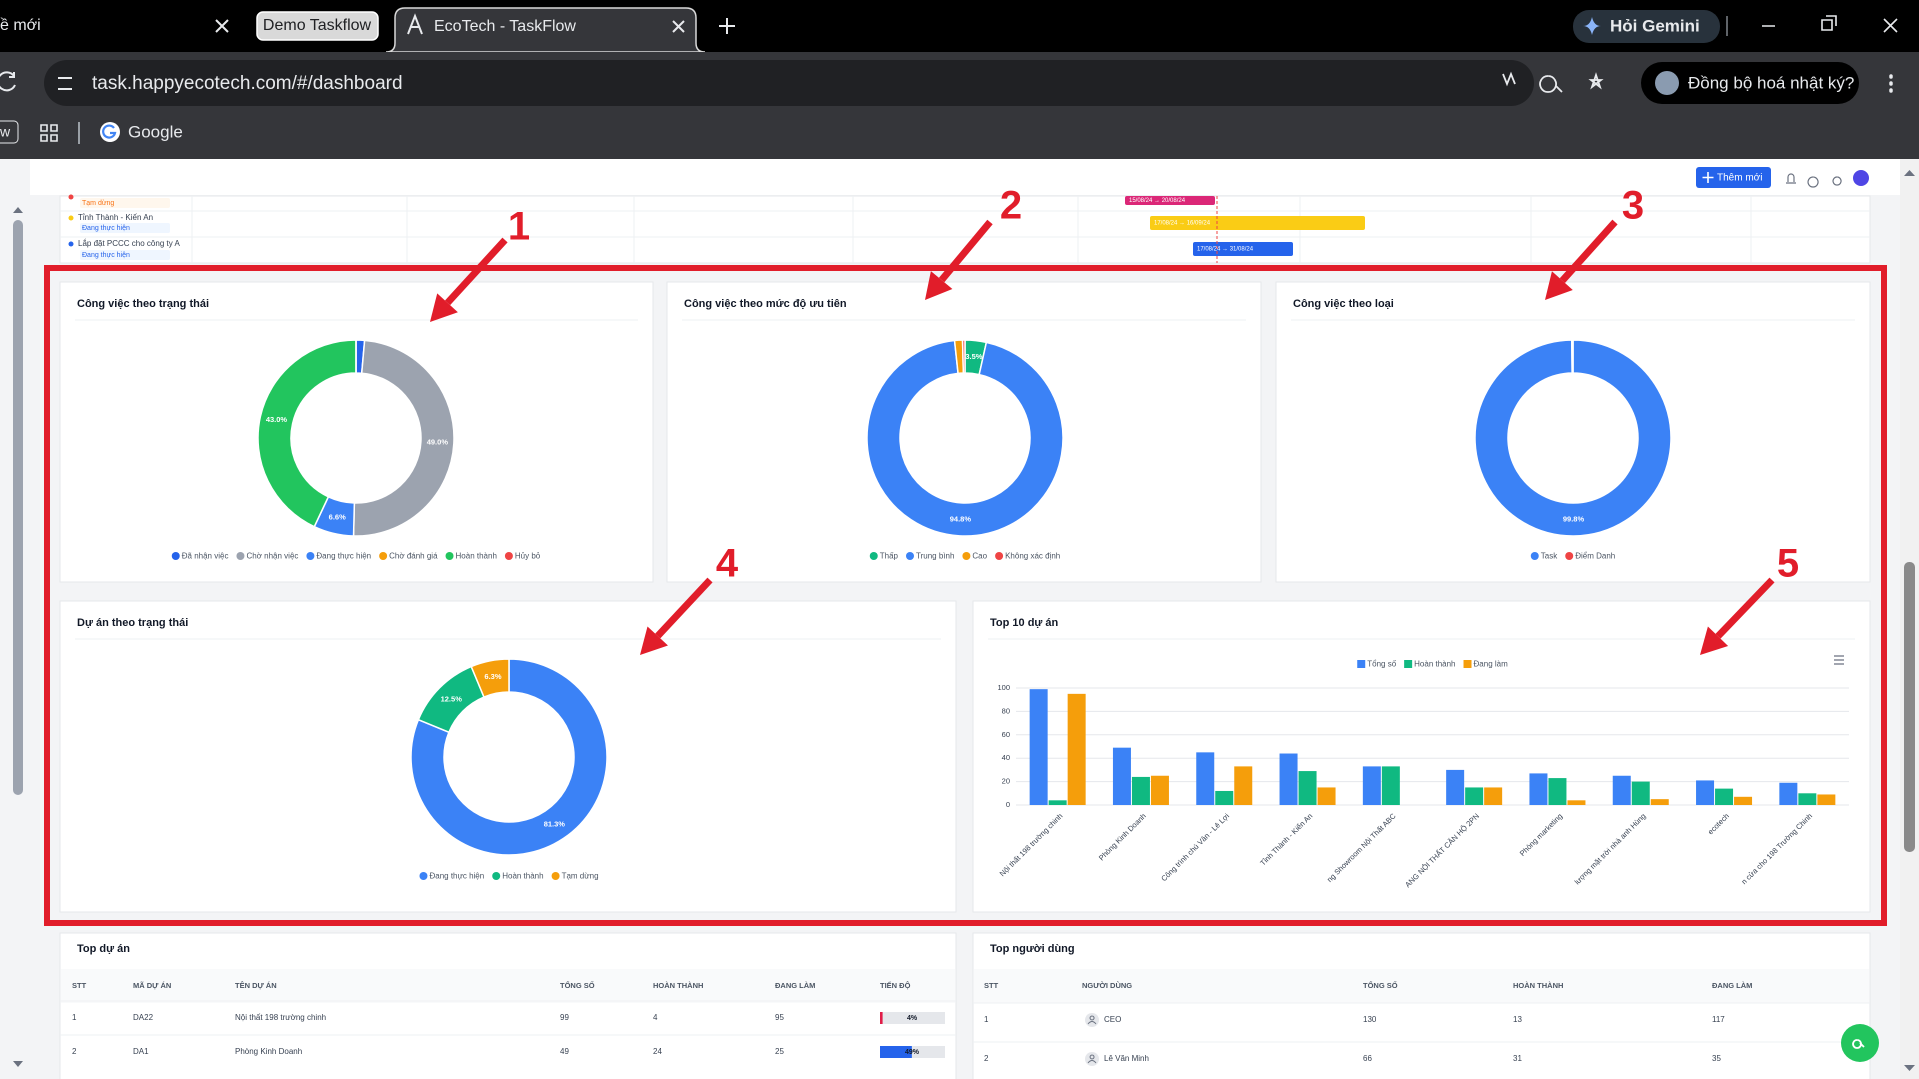 Image resolution: width=1919 pixels, height=1079 pixels. I want to click on sync-label: Đồng bộ hoá nhật ký?, so click(1771, 82).